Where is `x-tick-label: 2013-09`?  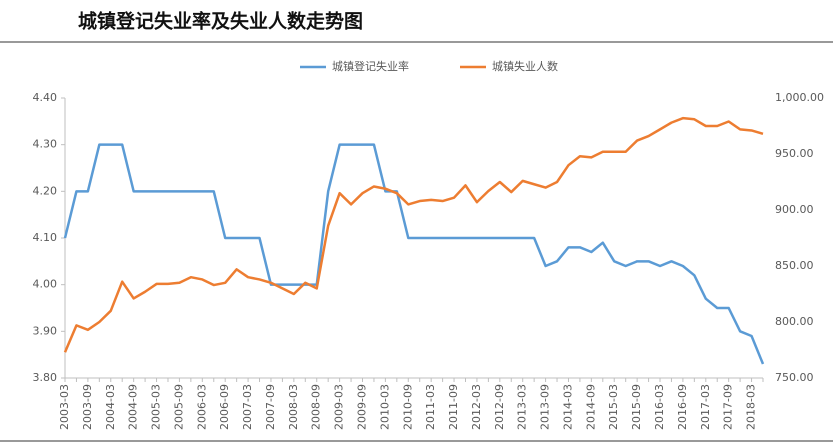 x-tick-label: 2013-09 is located at coordinates (545, 407).